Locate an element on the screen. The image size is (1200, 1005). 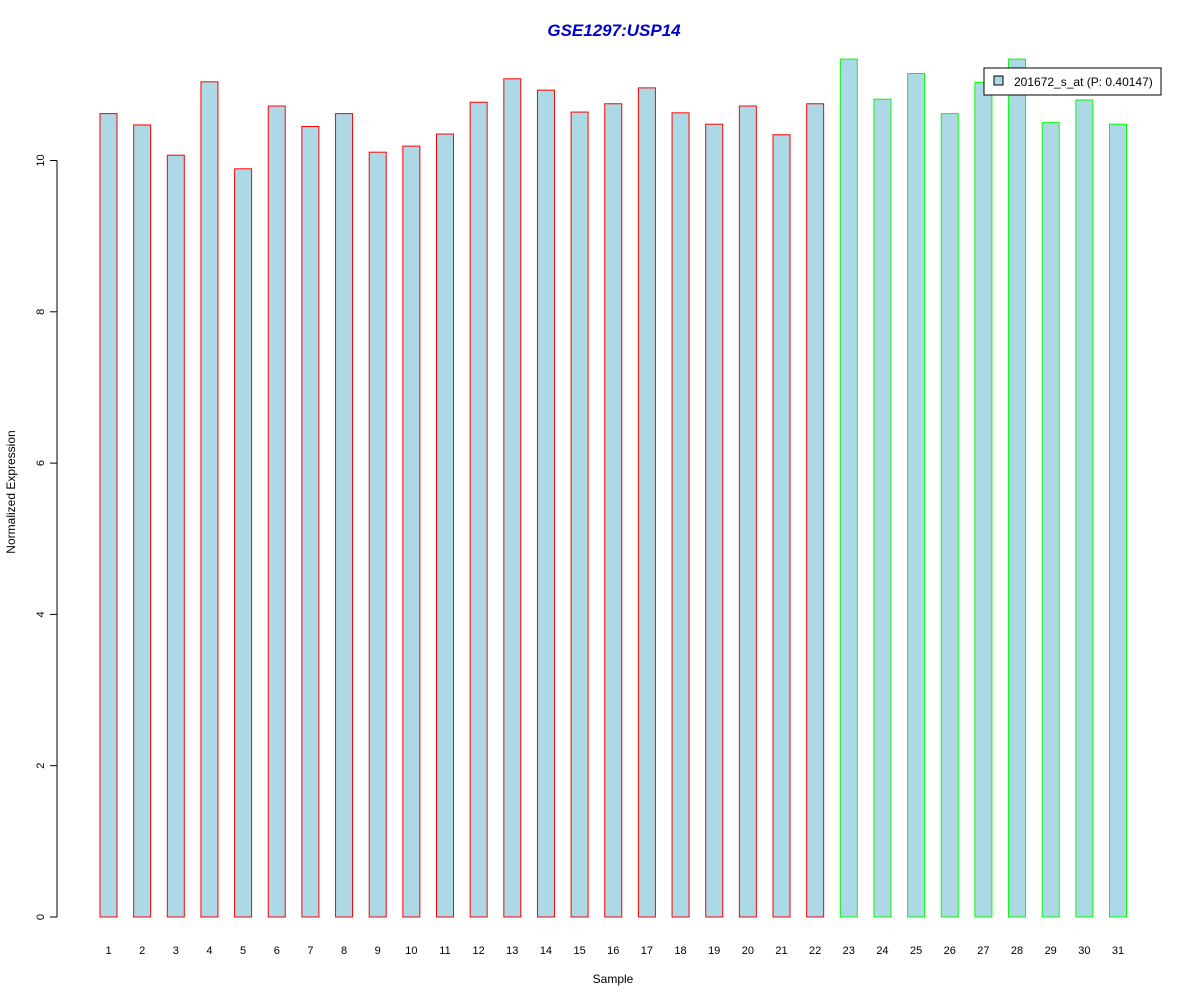
y-tick-label: 2 is located at coordinates (41, 766).